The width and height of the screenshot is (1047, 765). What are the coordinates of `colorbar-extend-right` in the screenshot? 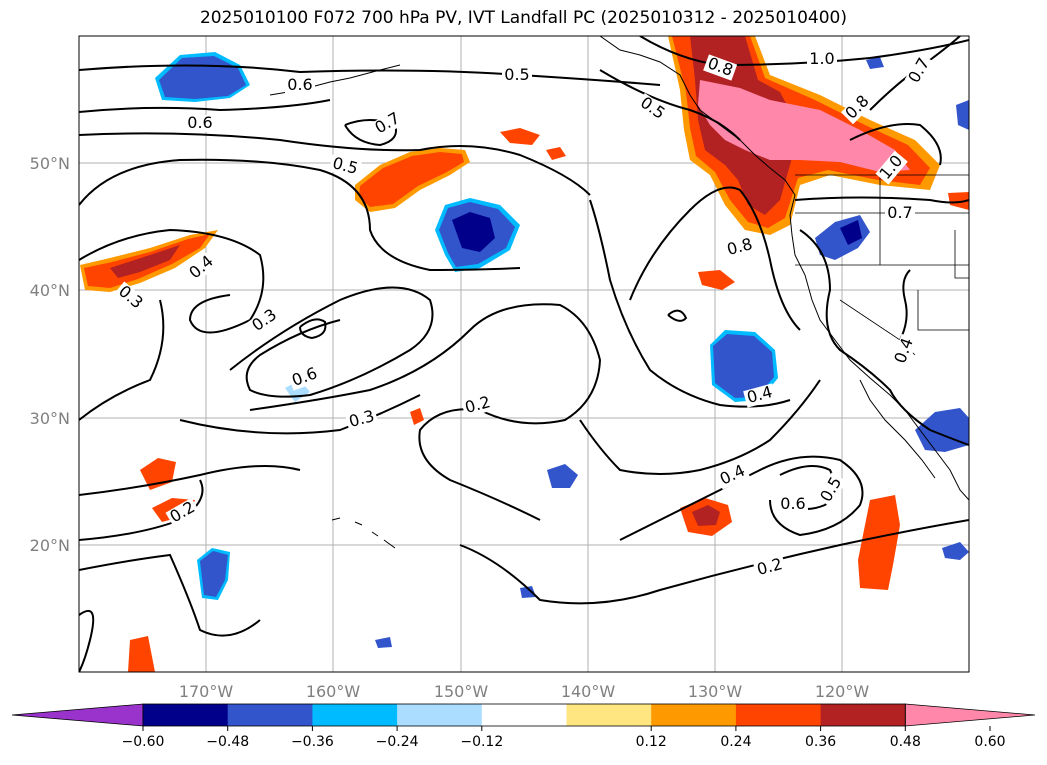 It's located at (970, 715).